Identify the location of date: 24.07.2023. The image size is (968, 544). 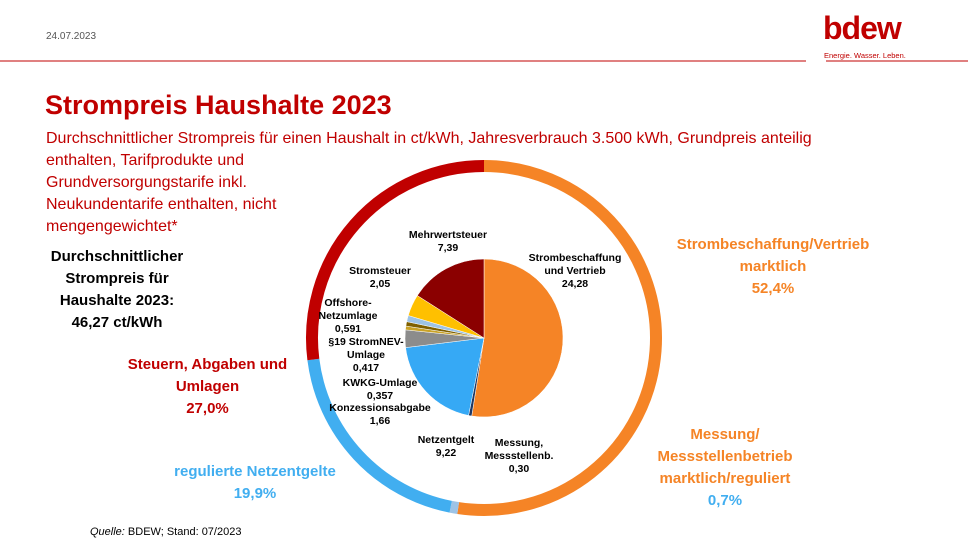
(71, 36).